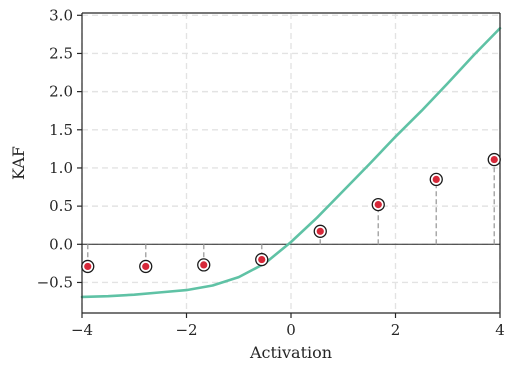 The height and width of the screenshot is (365, 506). Describe the element at coordinates (396, 330) in the screenshot. I see `x-tick-label: 2` at that location.